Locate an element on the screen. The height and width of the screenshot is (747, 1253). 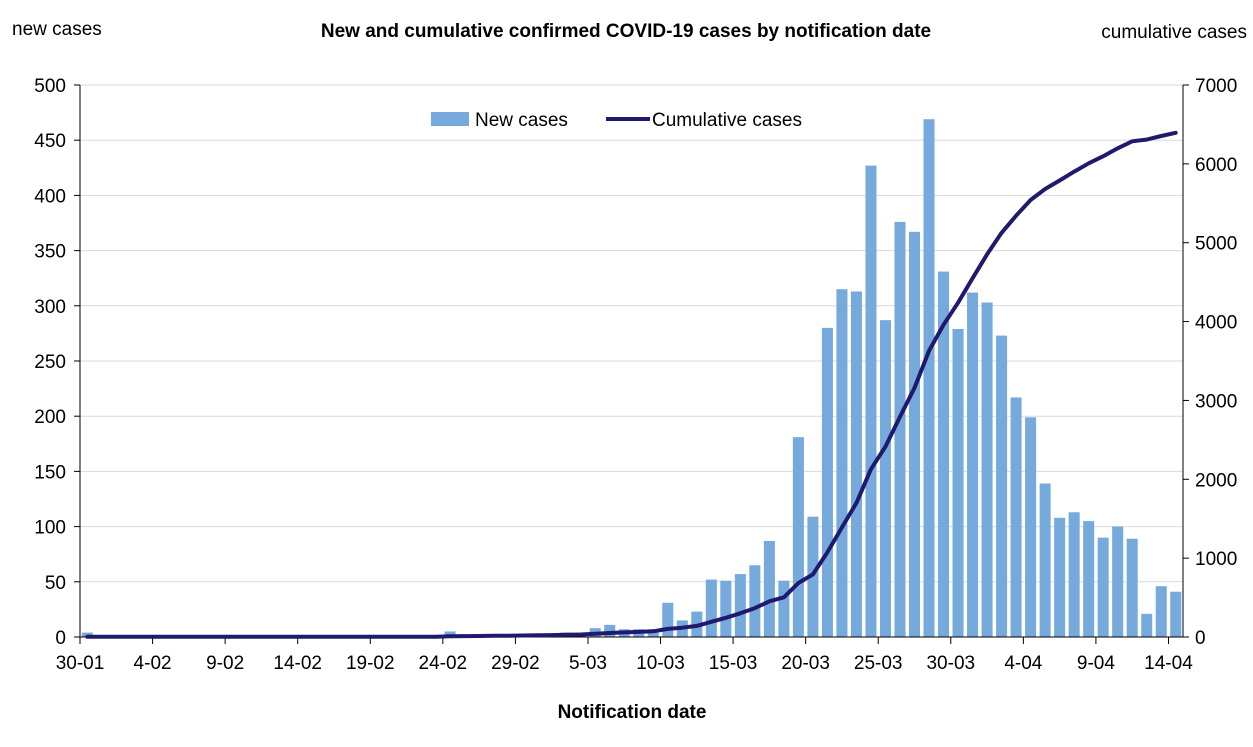
x-axis-tick-label: 14-02 is located at coordinates (297, 663).